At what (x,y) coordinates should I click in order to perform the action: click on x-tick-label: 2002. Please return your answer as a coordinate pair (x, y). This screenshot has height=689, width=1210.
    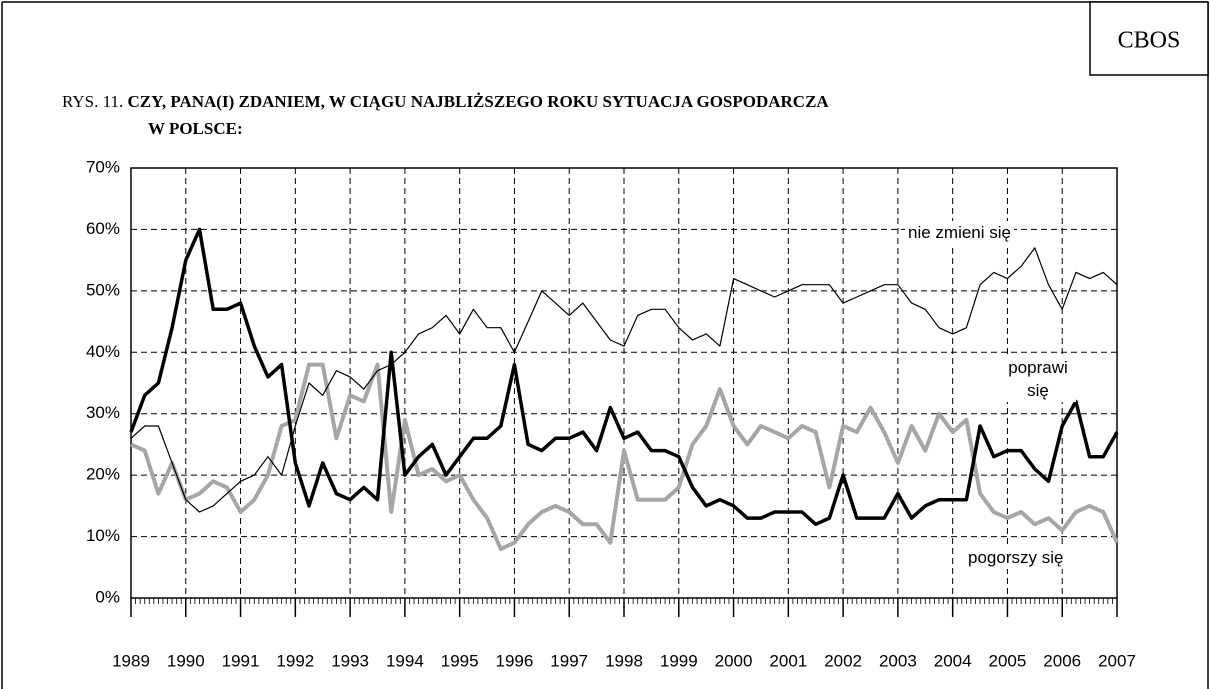
    Looking at the image, I should click on (843, 660).